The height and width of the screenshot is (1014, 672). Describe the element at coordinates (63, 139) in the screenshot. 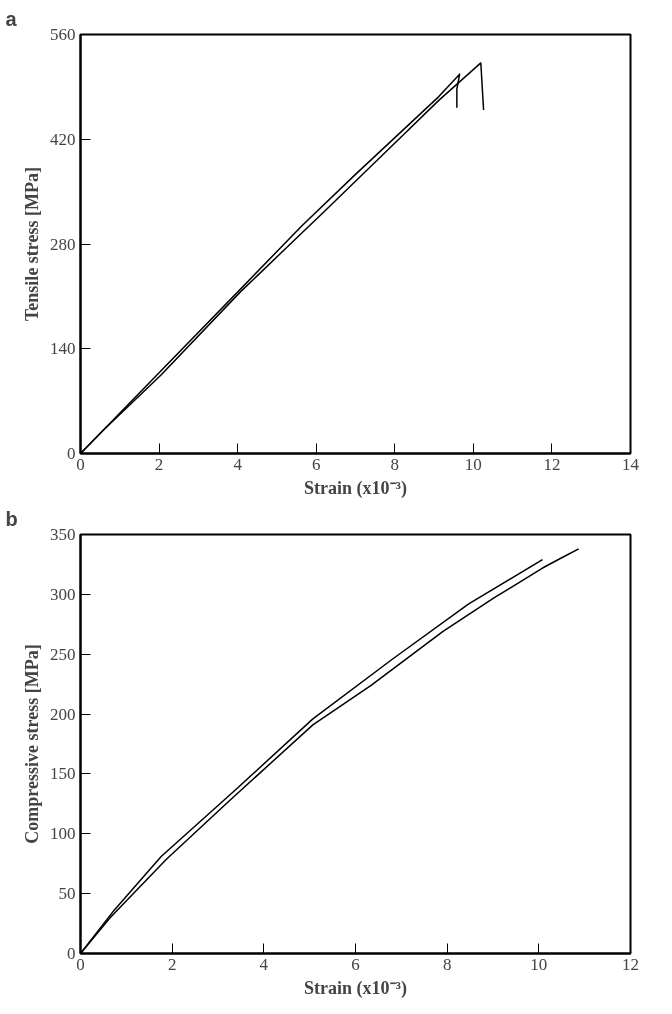

I see `y-tick-label: 420` at that location.